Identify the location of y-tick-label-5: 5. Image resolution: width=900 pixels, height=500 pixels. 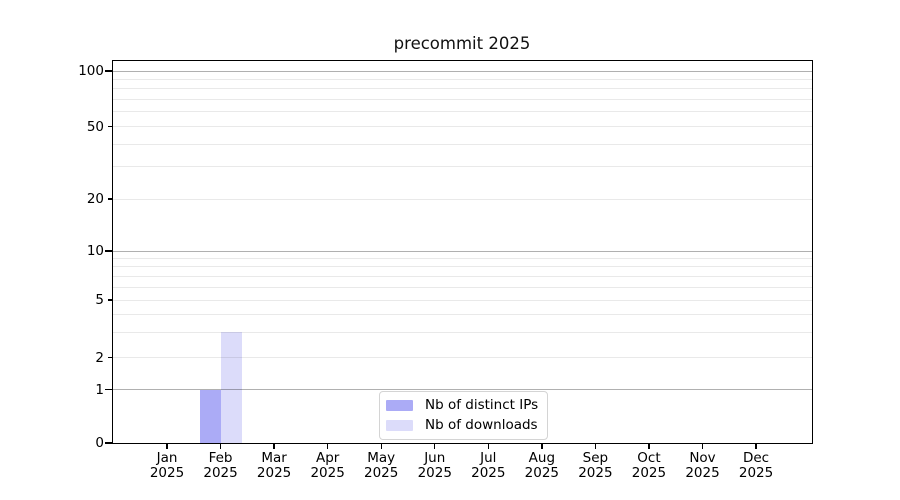
(99, 300).